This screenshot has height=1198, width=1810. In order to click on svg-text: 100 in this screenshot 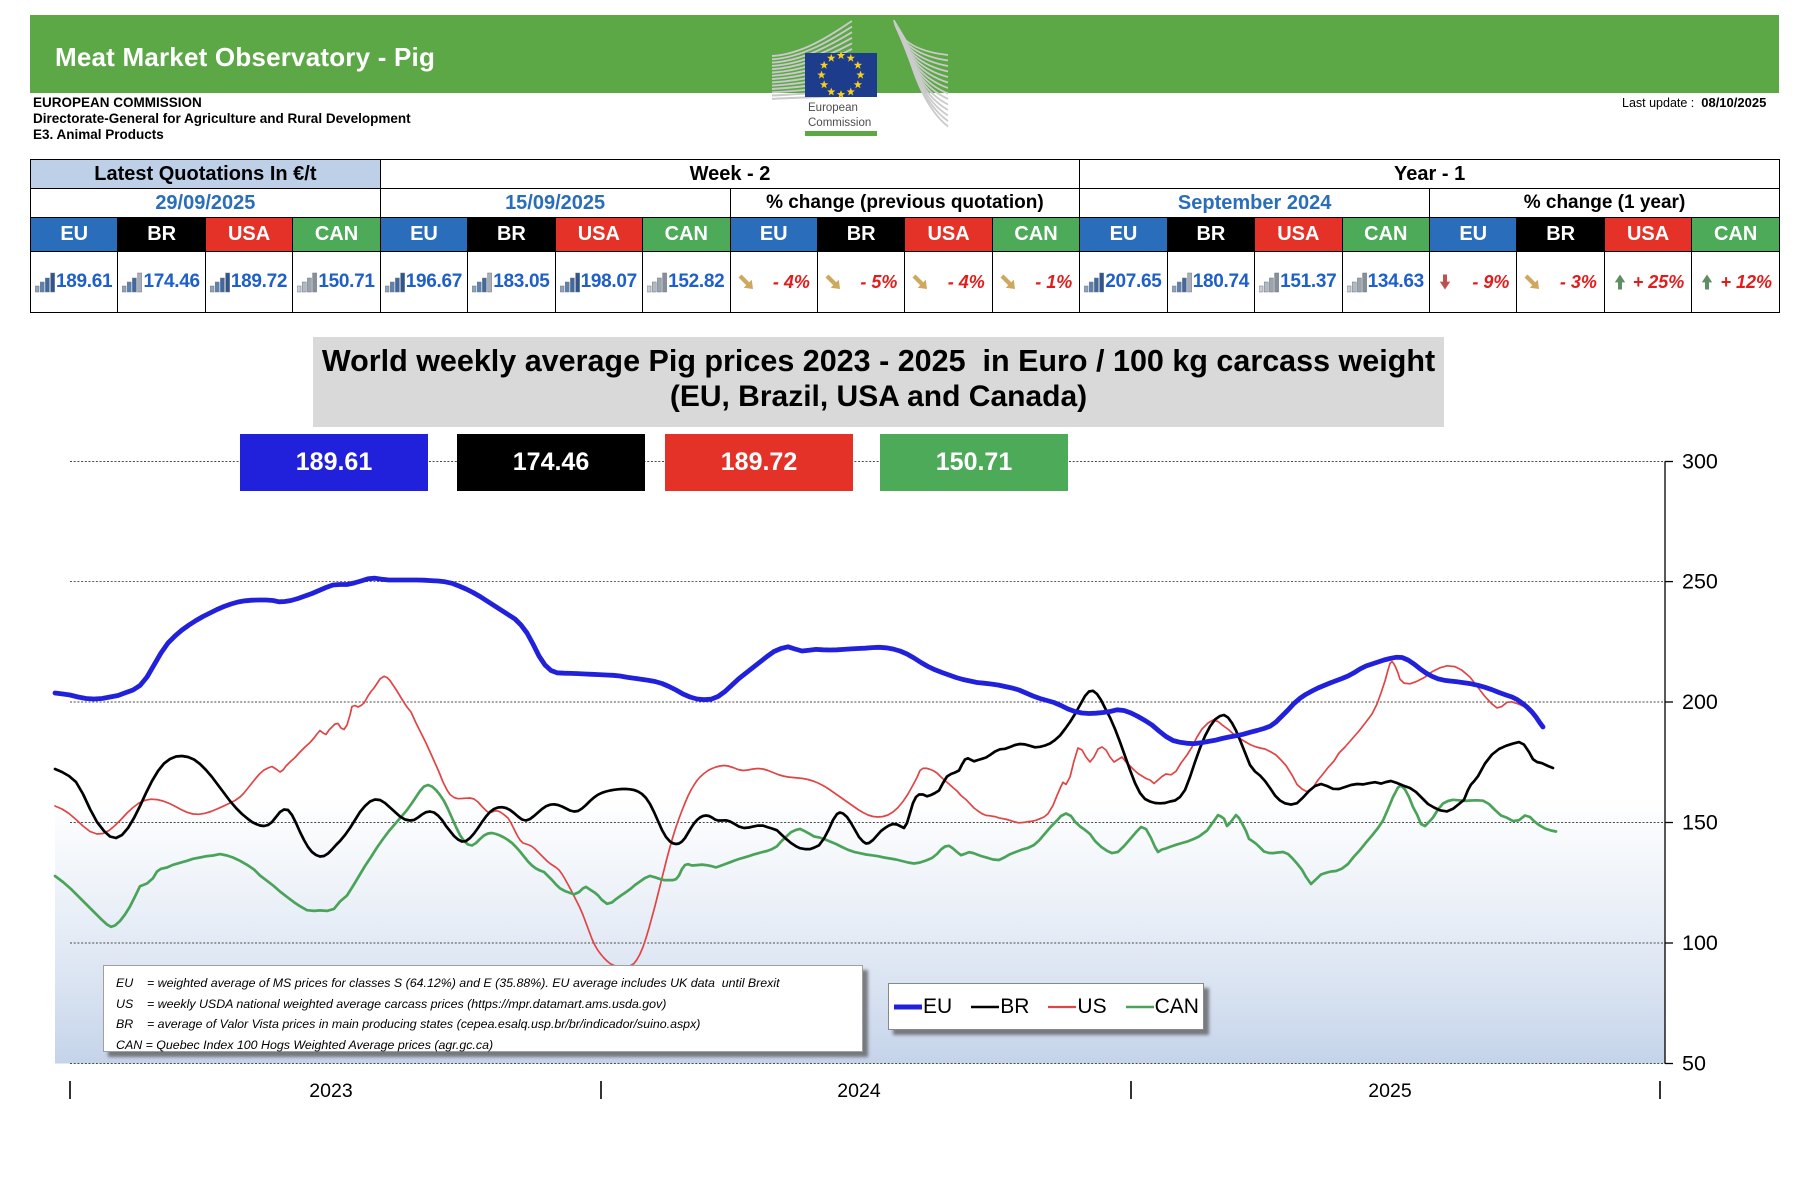, I will do `click(1700, 943)`.